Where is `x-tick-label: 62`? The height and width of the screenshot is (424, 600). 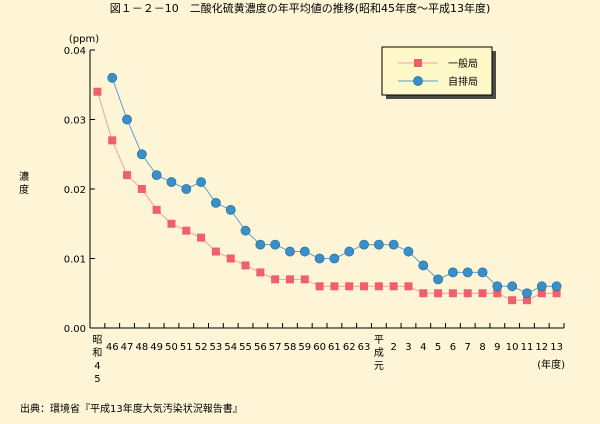
x-tick-label: 62 is located at coordinates (349, 347).